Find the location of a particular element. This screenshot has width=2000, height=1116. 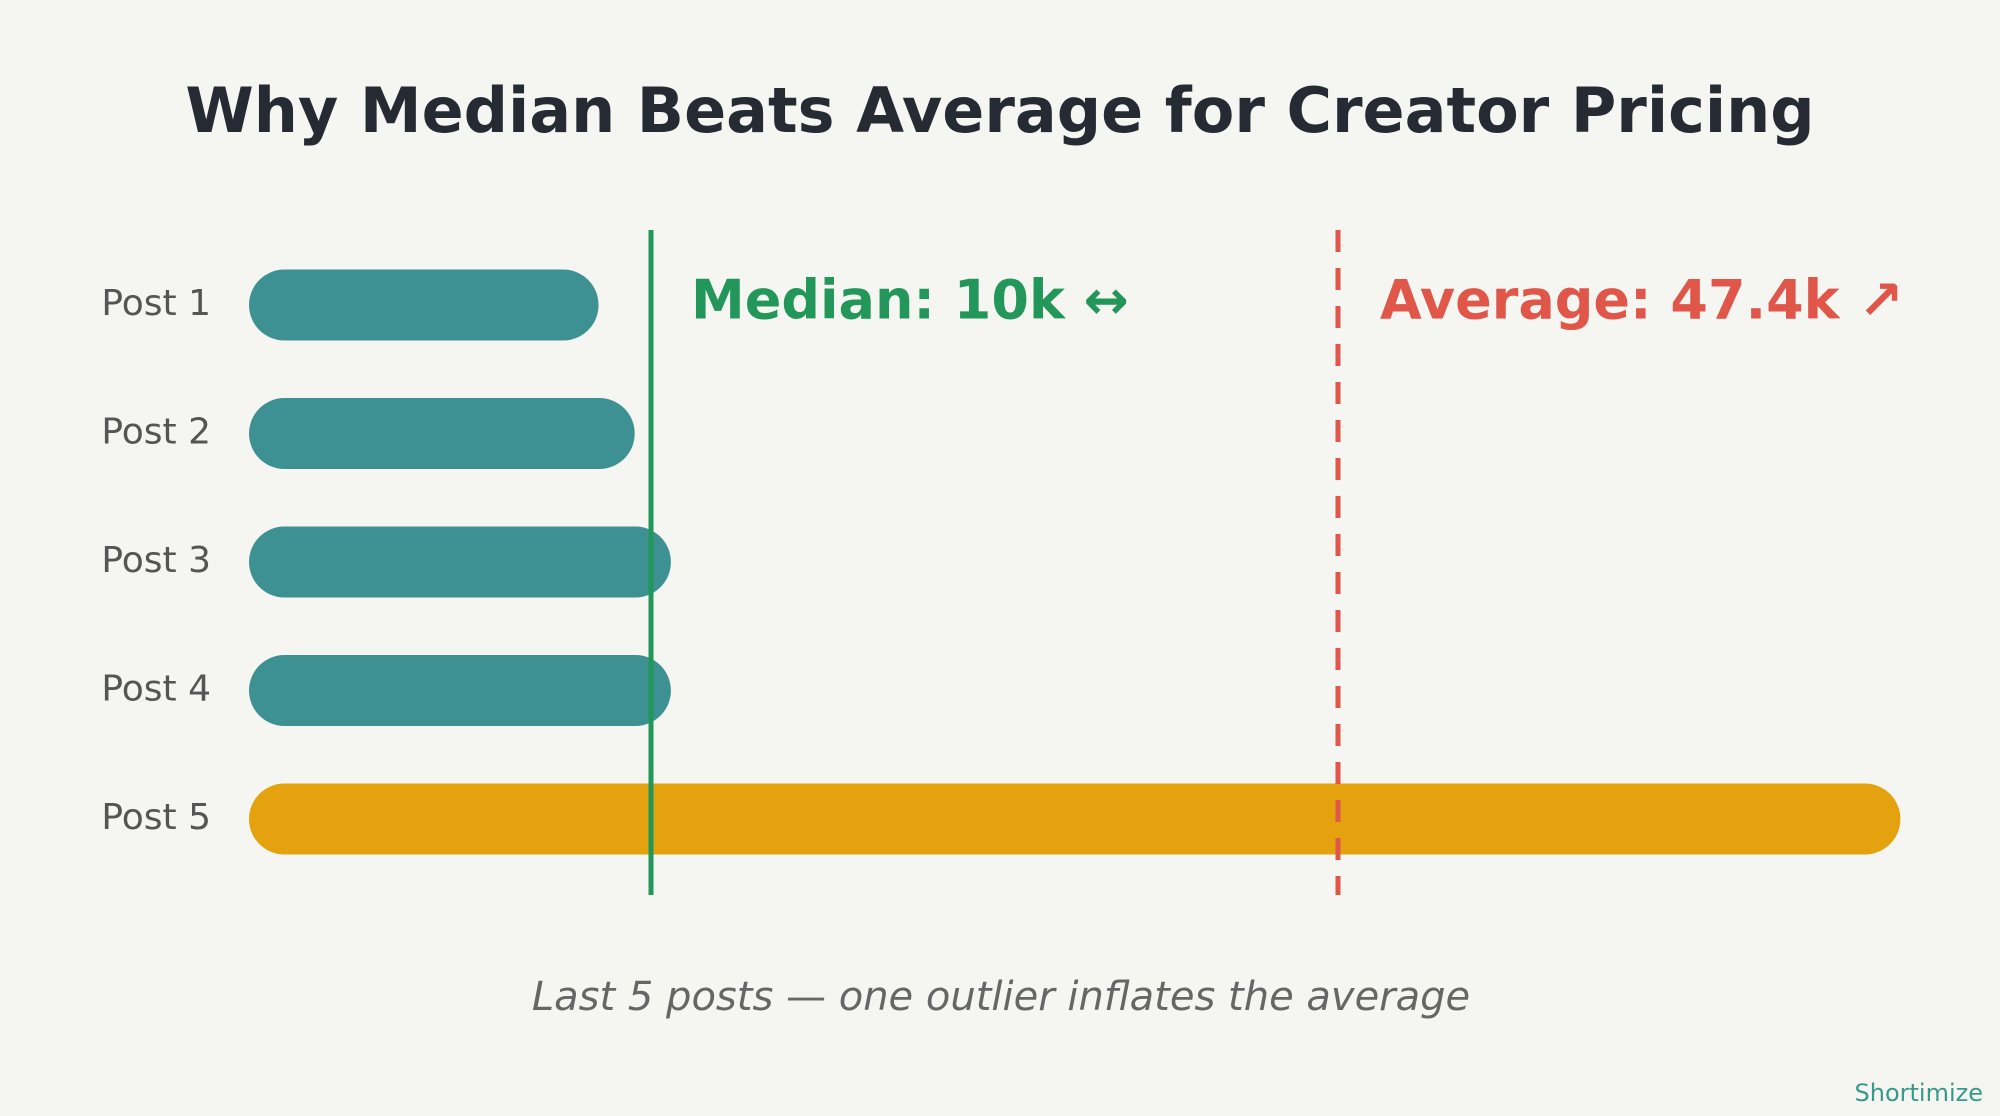

y-tick-label: Post 5 is located at coordinates (156, 817).